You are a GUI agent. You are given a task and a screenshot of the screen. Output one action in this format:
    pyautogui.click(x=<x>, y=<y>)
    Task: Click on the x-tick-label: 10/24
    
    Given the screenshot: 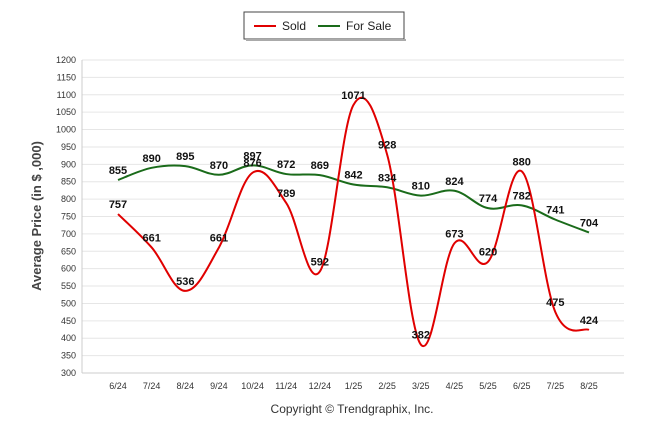 What is the action you would take?
    pyautogui.click(x=252, y=386)
    